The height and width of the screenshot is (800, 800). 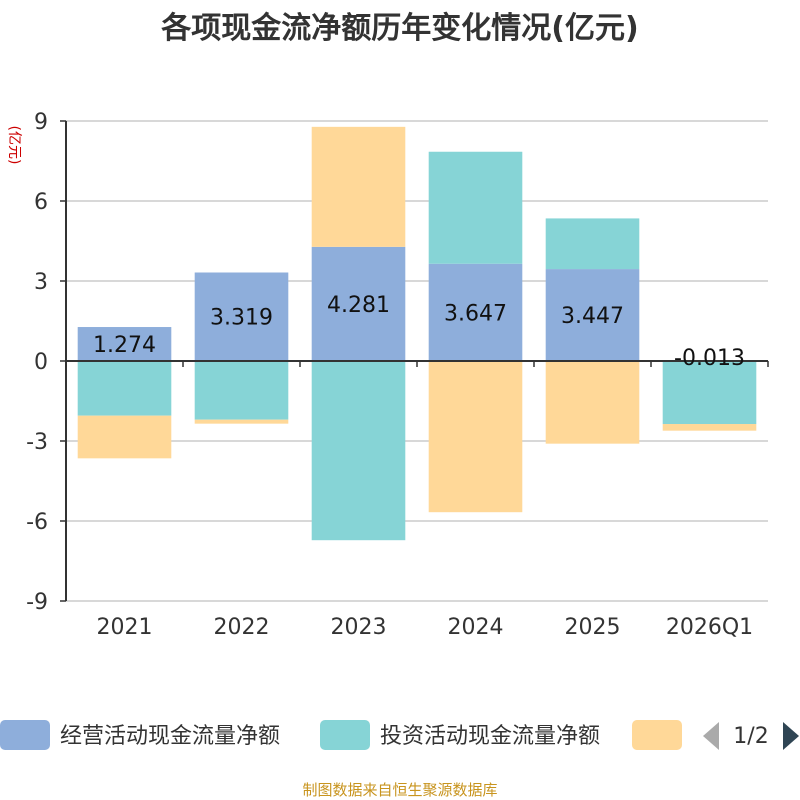 I want to click on x-tick-label: 2023, so click(x=359, y=627).